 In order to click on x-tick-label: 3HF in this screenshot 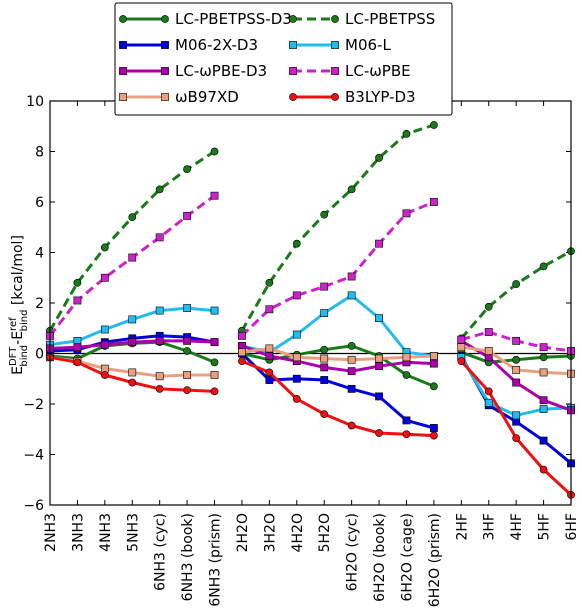, I will do `click(490, 527)`.